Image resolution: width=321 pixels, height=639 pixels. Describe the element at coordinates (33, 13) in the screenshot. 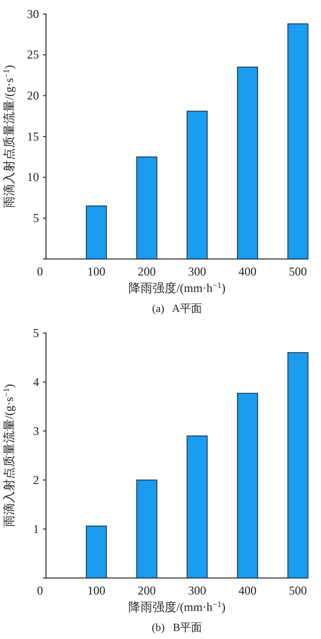

I see `y-tick-label: 30` at that location.